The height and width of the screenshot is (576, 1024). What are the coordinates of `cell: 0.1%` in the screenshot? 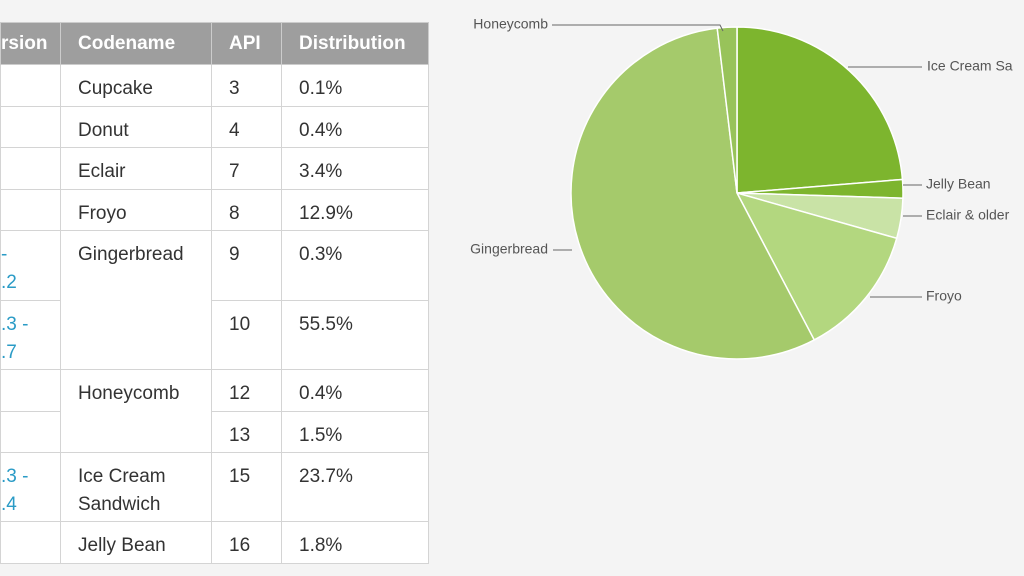 It's located at (355, 85).